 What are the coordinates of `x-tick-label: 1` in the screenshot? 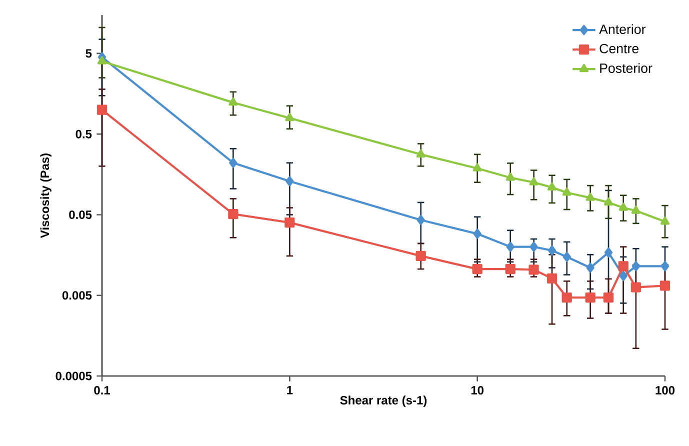 It's located at (290, 390).